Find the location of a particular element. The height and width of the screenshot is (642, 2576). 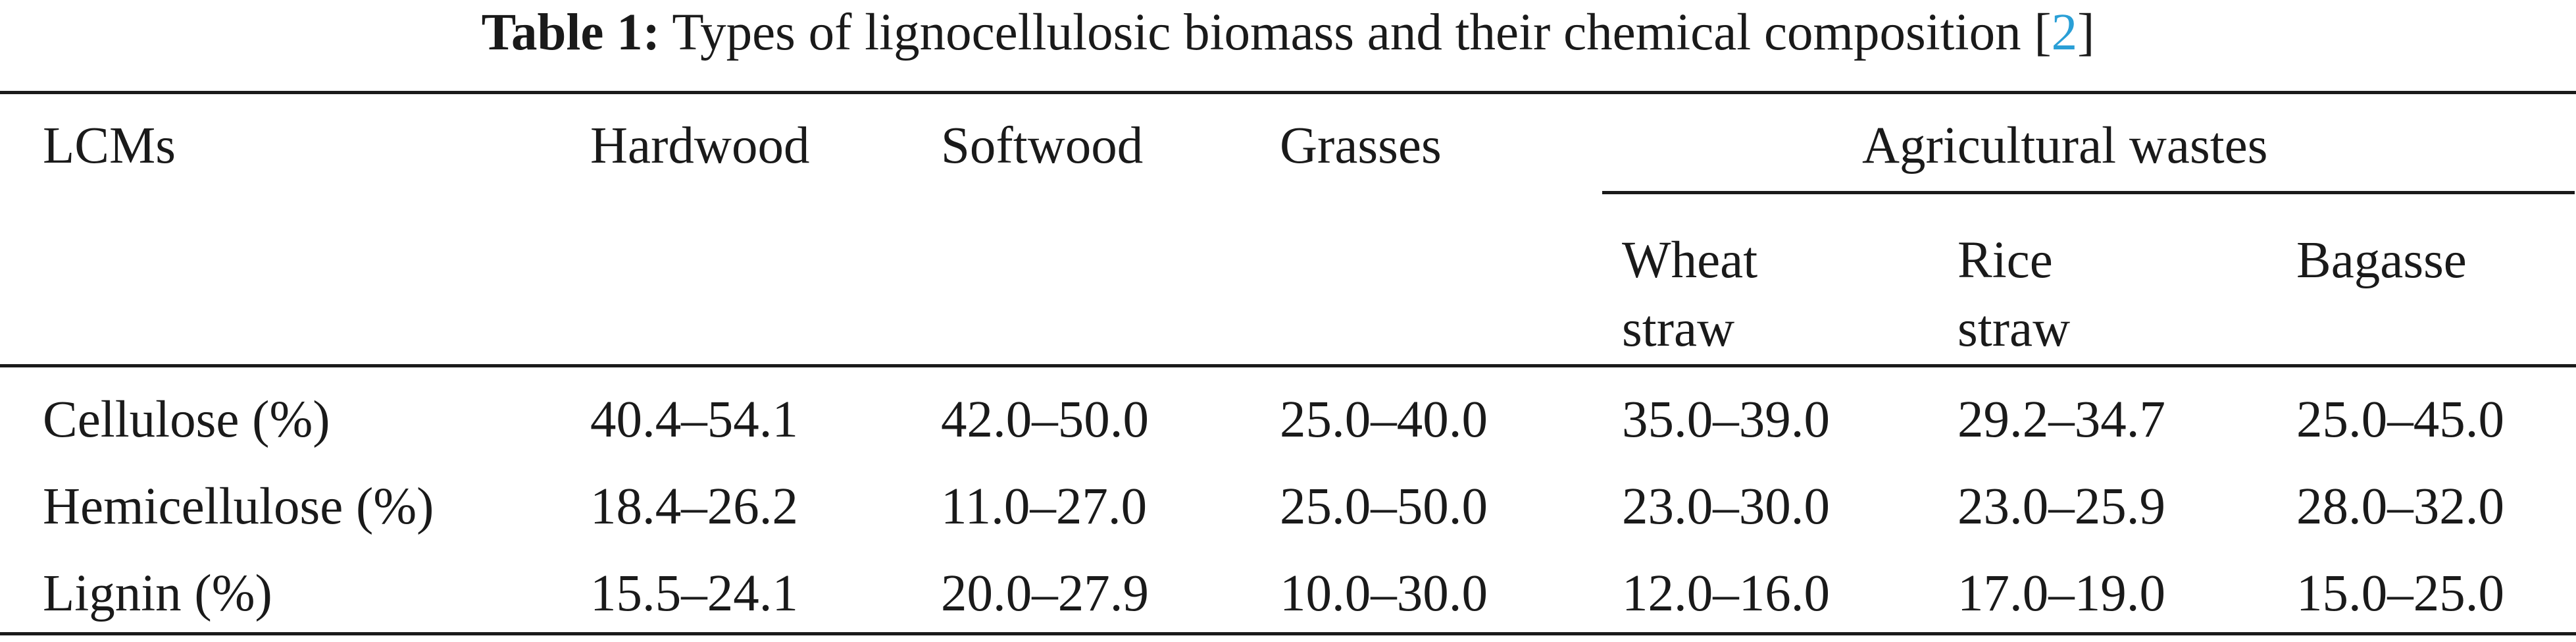

table-cell: 28.0–32.0 is located at coordinates (2400, 506).